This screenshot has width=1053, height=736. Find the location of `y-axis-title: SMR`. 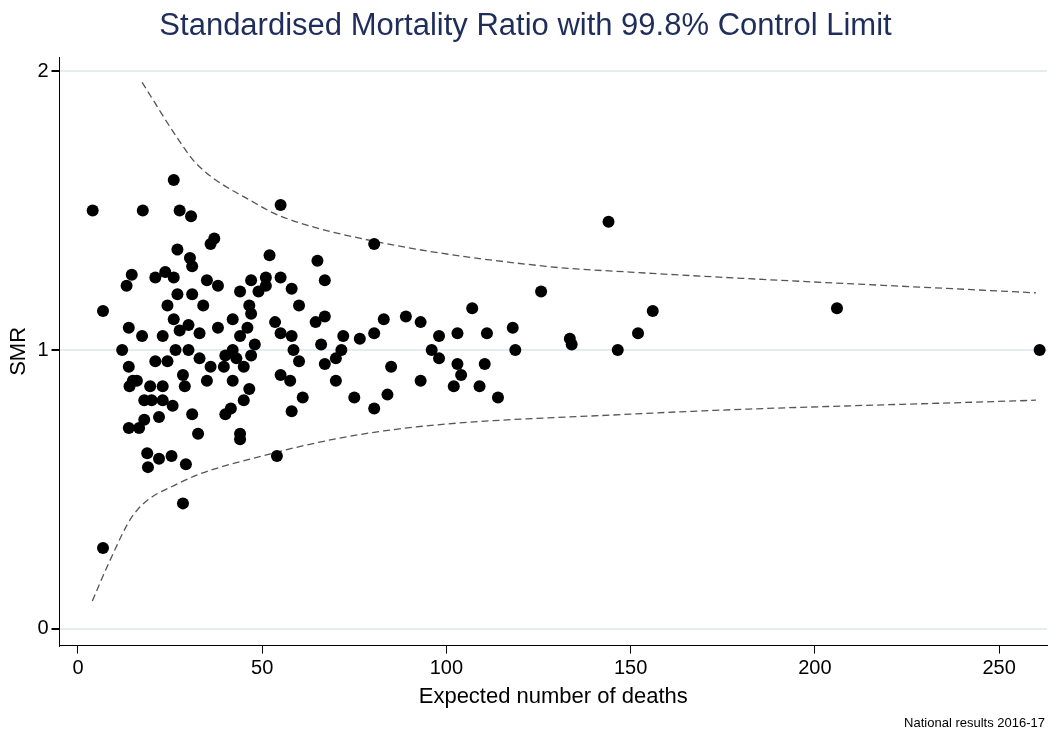

y-axis-title: SMR is located at coordinates (18, 351).